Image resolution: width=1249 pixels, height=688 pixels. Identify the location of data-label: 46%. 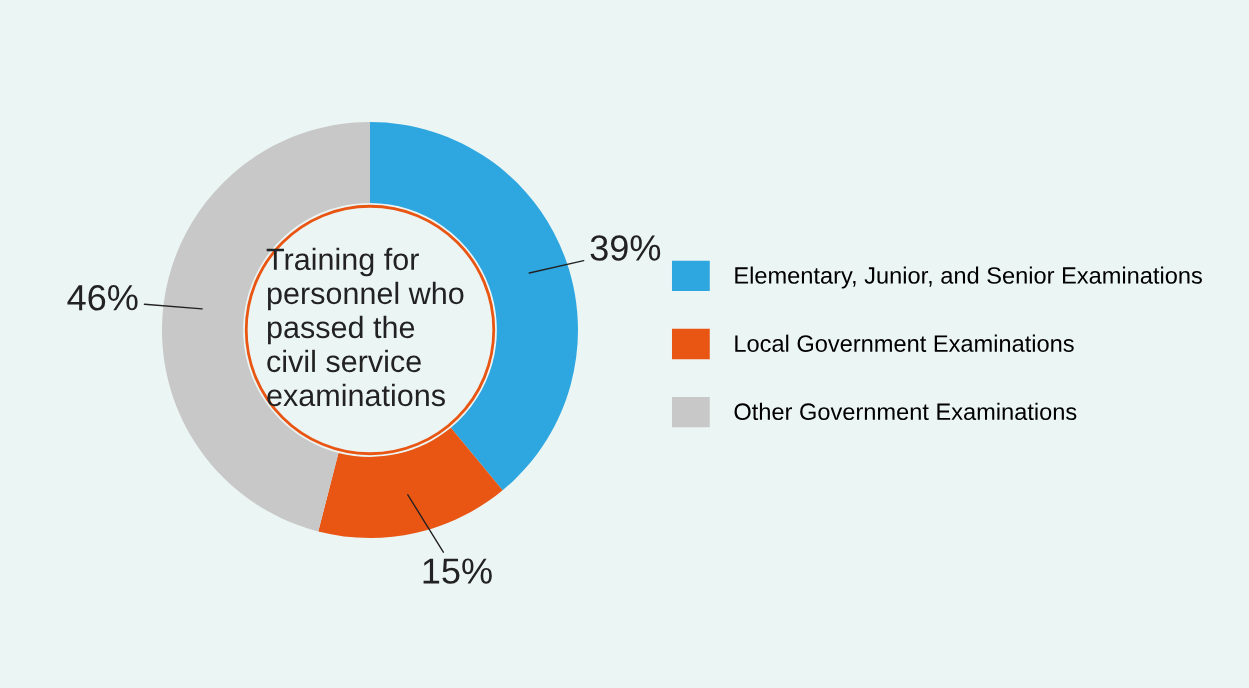
(102, 297).